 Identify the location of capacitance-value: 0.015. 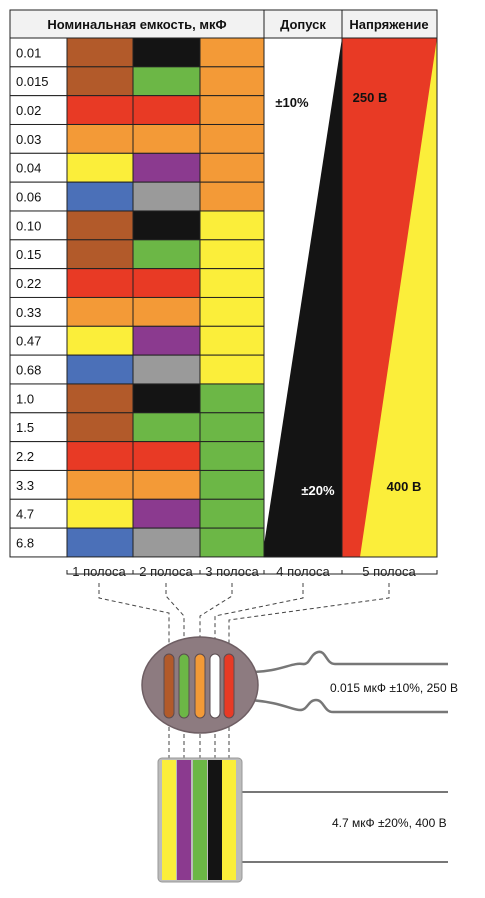
(32, 81).